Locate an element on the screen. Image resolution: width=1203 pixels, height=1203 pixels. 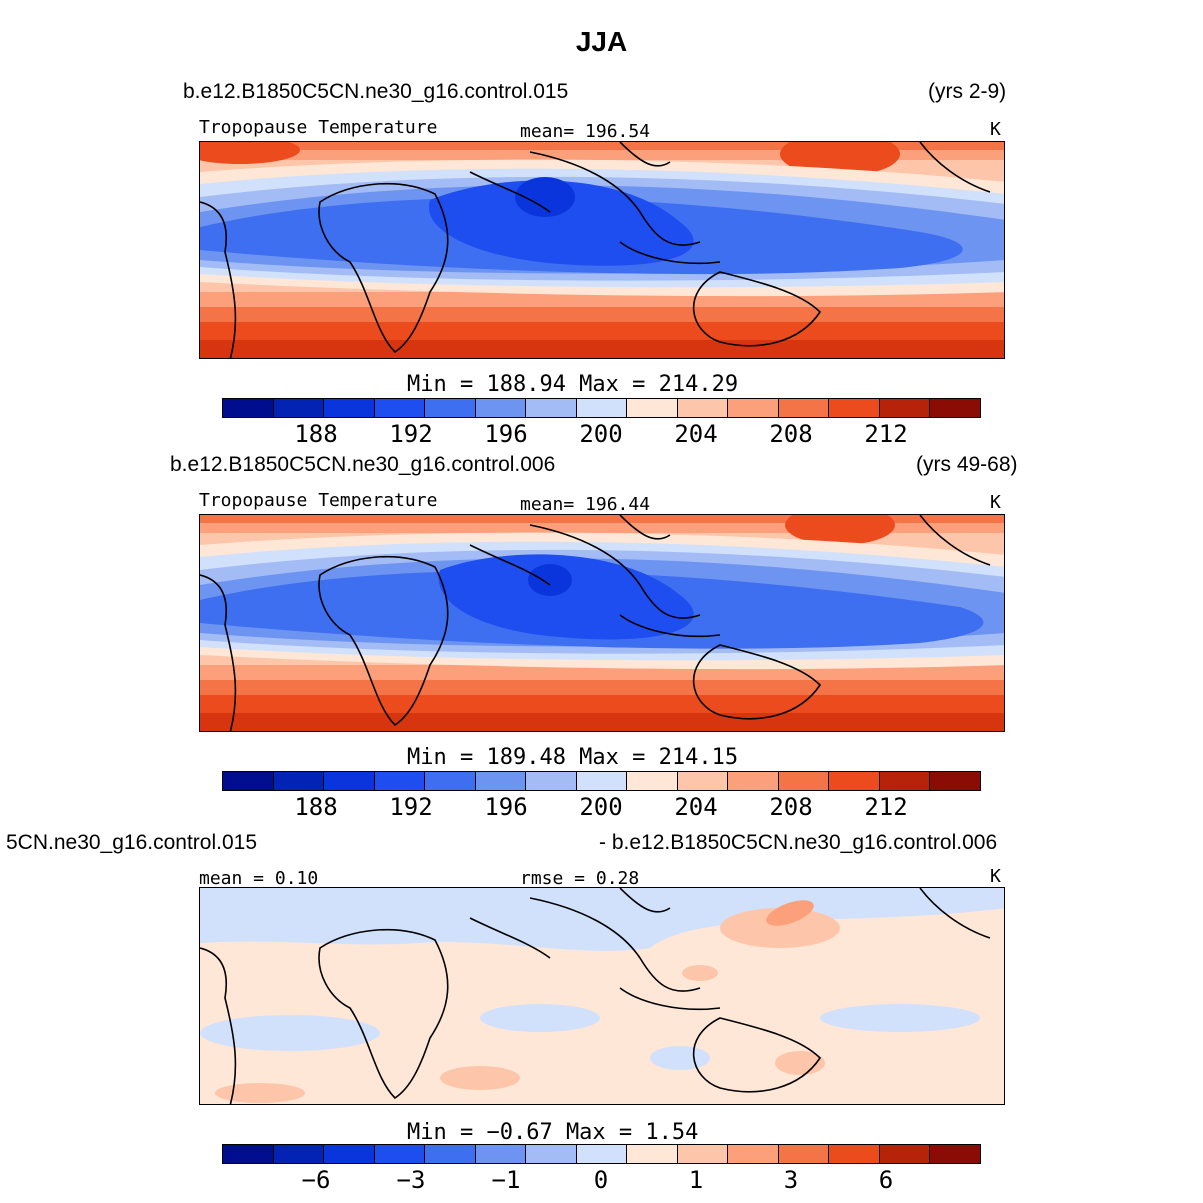
panel2-contour-field is located at coordinates (602, 623).